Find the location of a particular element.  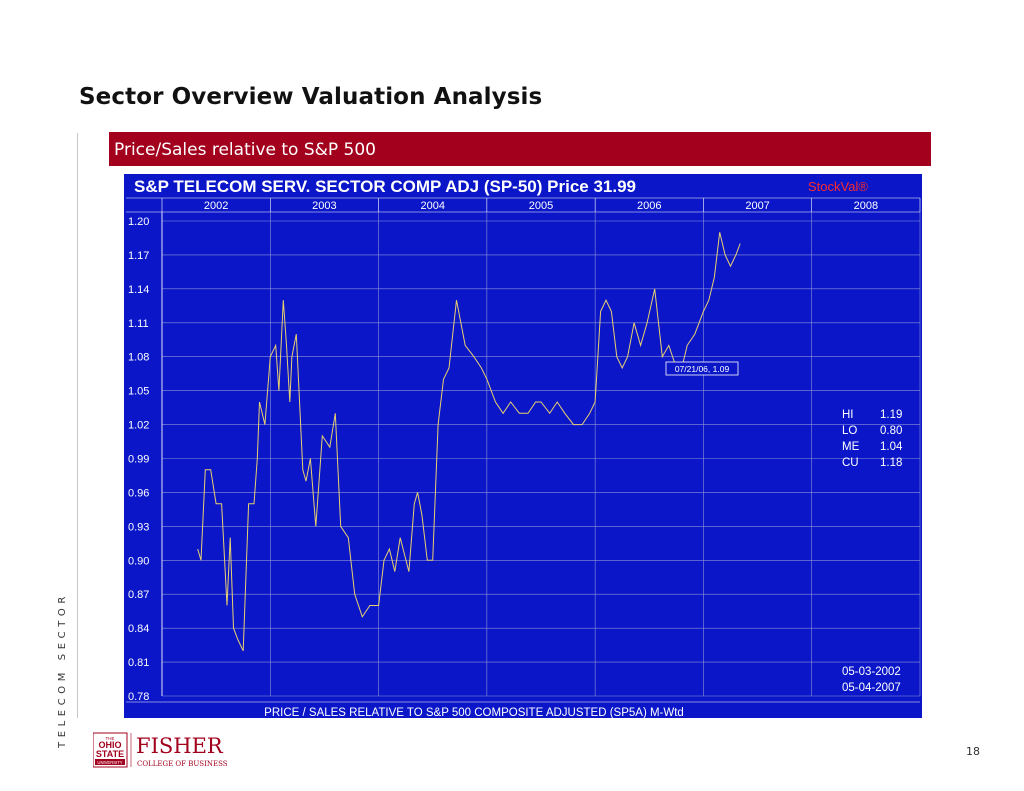

year-label: 2008 is located at coordinates (866, 206).